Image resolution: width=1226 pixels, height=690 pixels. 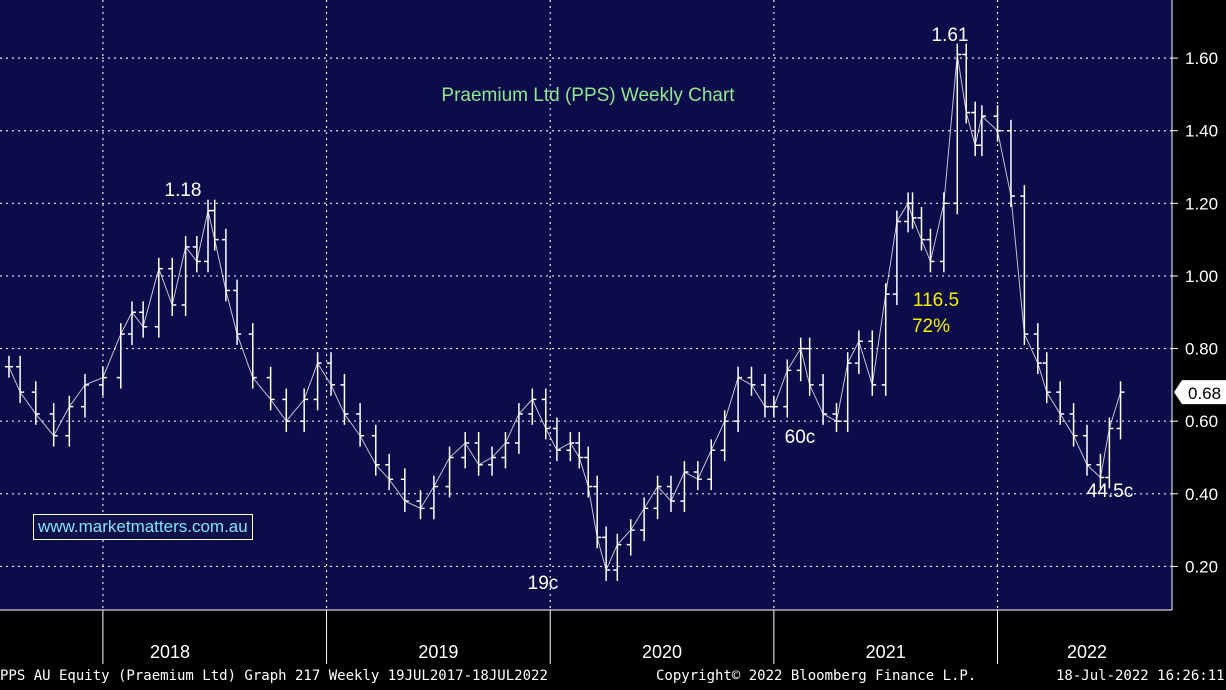 I want to click on annotation-label: 1.18, so click(x=183, y=190).